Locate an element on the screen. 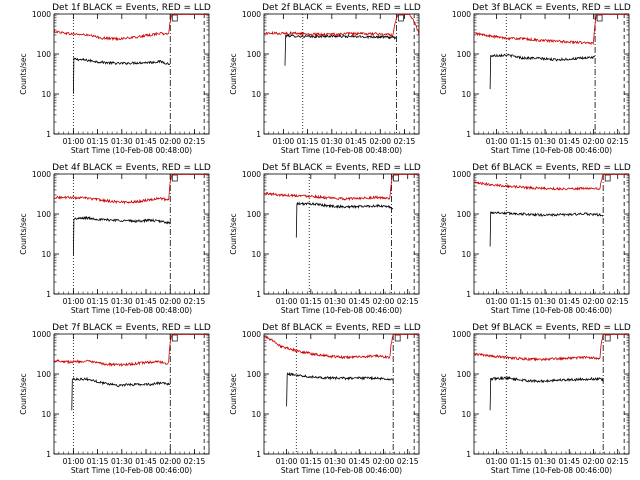  chart-title: Det 6f BLACK = Events, RED = LLD is located at coordinates (551, 168).